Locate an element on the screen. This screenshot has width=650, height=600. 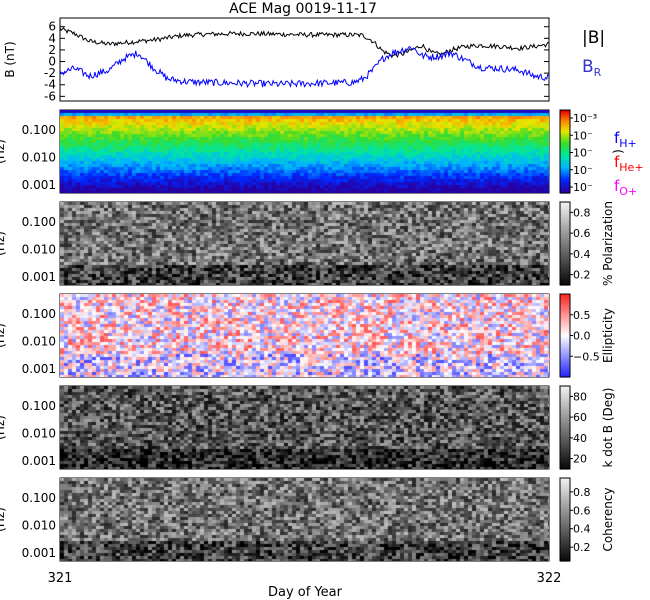
polarization-spectrogram-image is located at coordinates (304, 243).